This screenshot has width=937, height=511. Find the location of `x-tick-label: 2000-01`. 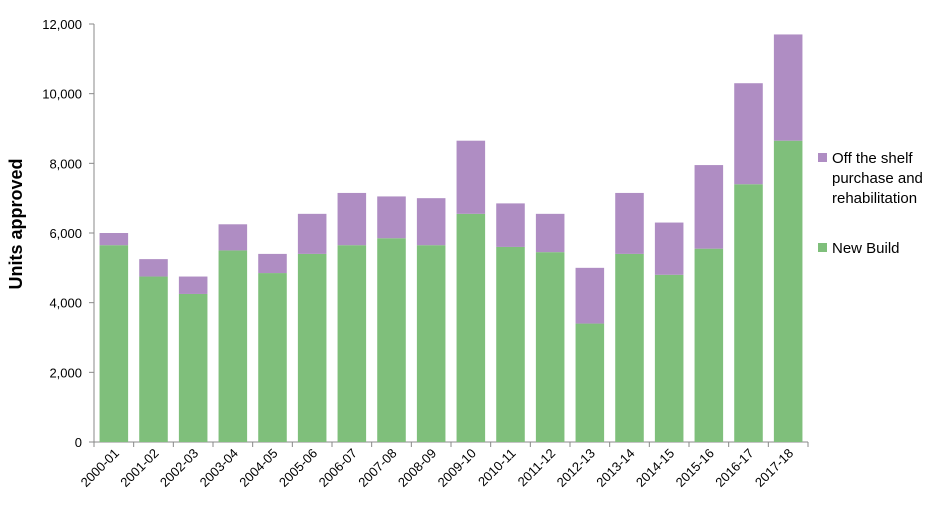

x-tick-label: 2000-01 is located at coordinates (100, 468).